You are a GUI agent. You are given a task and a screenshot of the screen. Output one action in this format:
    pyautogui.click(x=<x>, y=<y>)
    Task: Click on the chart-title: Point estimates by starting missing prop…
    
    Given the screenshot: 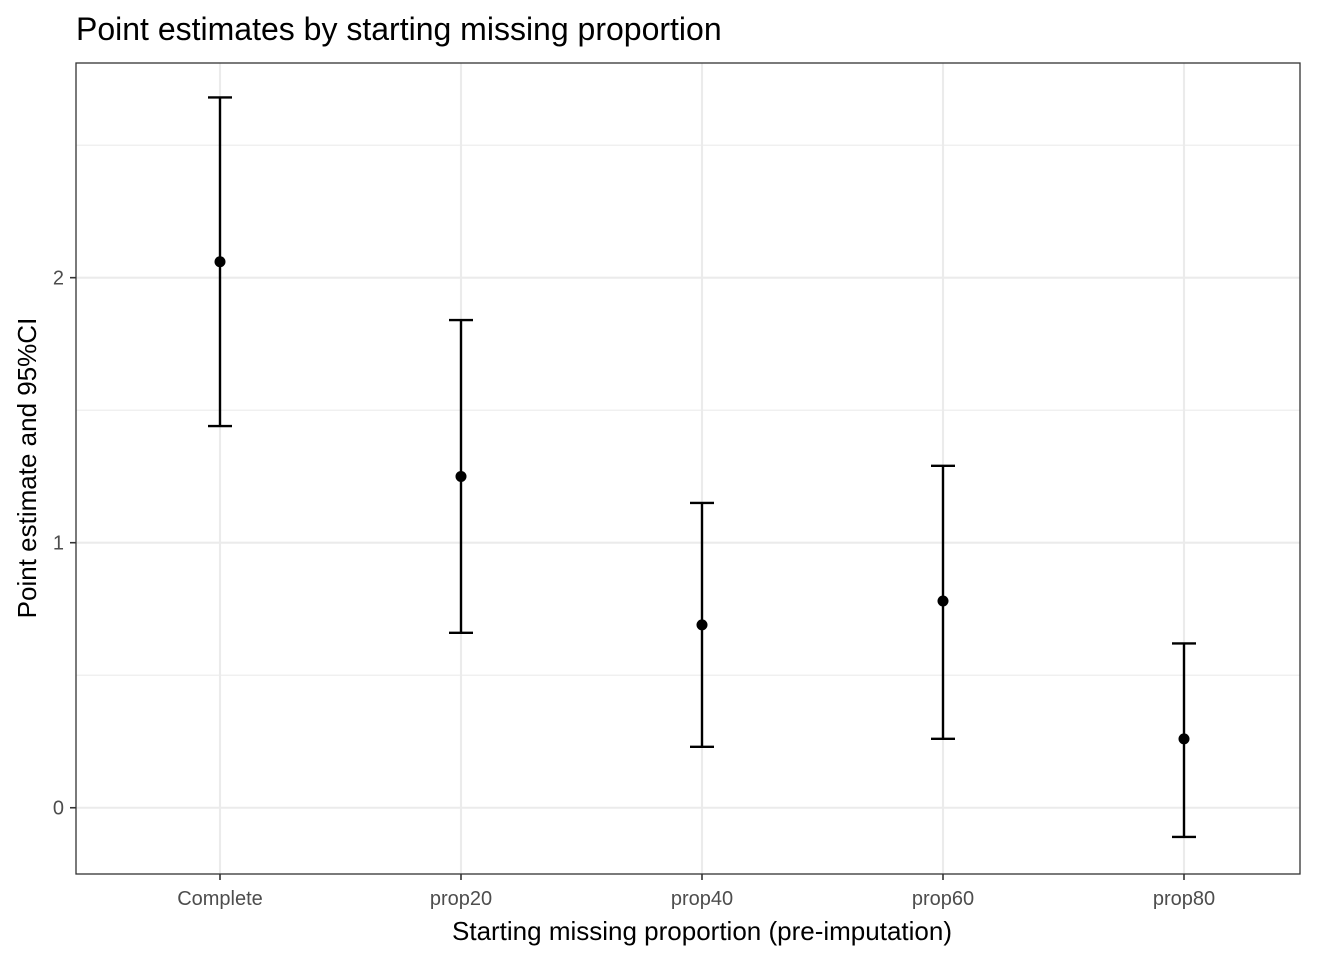 What is the action you would take?
    pyautogui.click(x=399, y=29)
    